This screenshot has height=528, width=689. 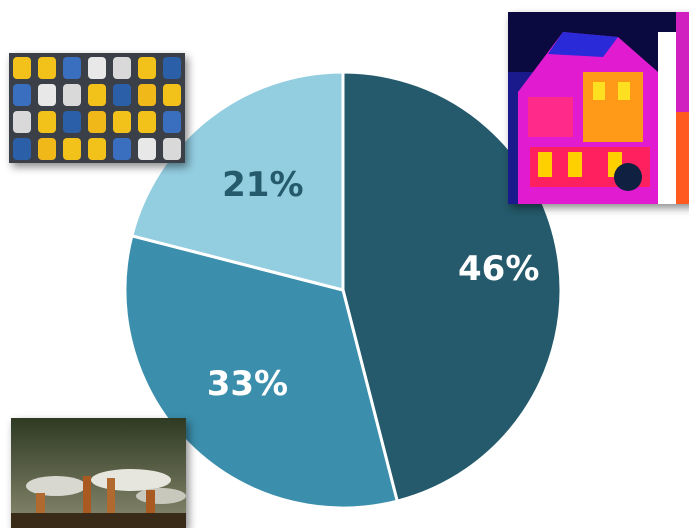 I want to click on factory-smokestacks-photo, so click(x=98, y=473).